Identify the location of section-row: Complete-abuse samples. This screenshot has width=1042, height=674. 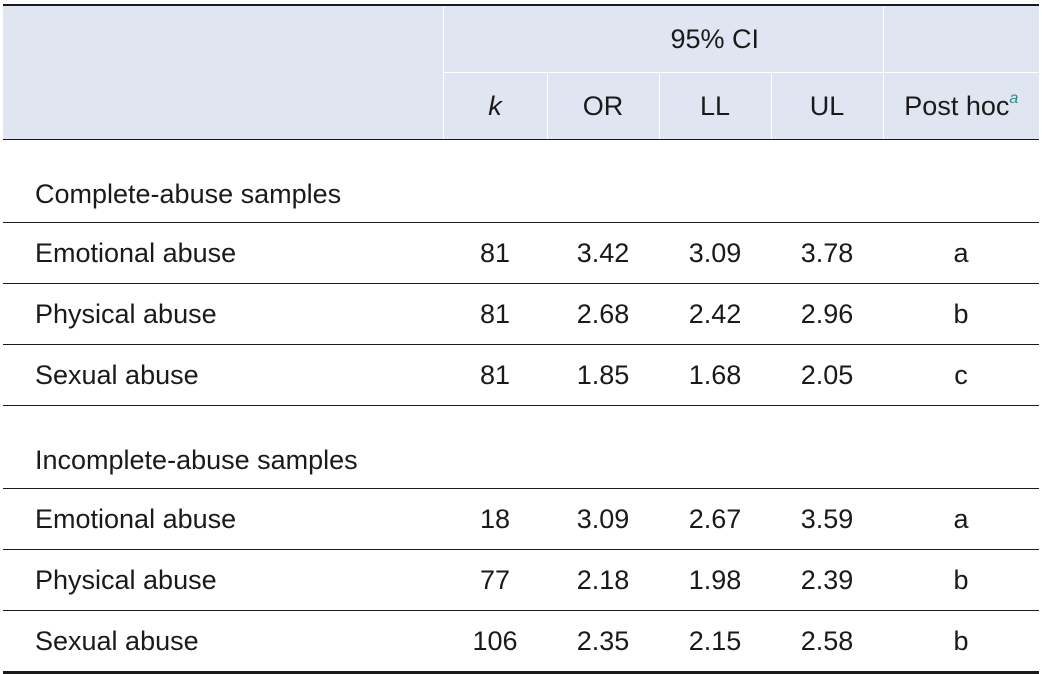
(521, 181).